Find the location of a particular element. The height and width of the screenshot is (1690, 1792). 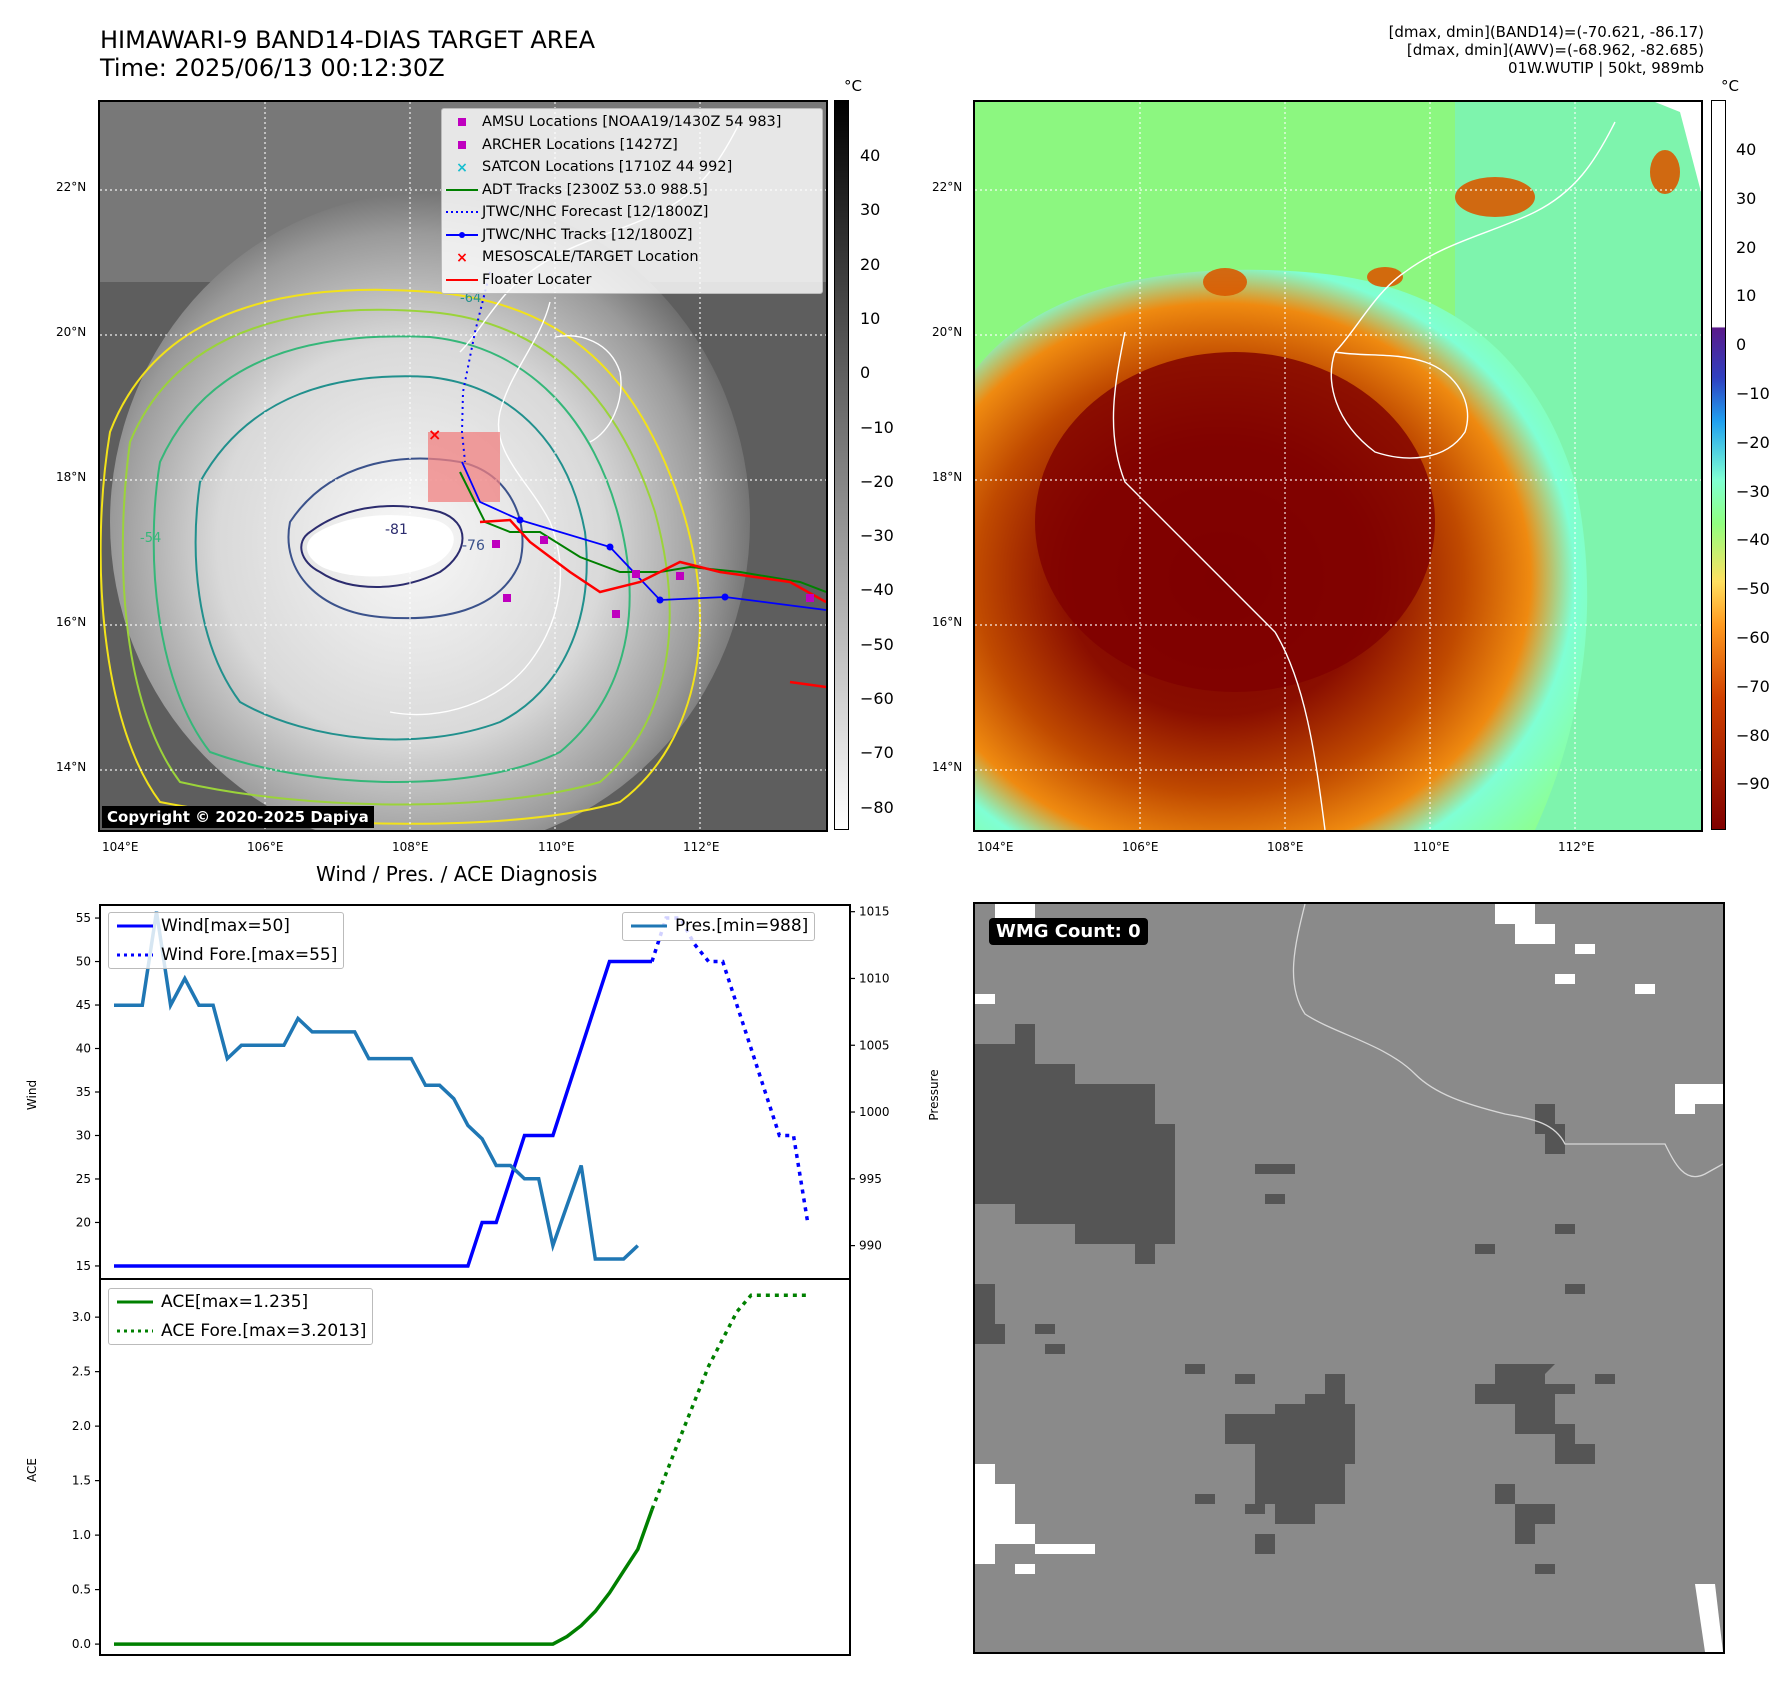

map-legend-label: ADT Tracks [2300Z 53.0 988.5] is located at coordinates (595, 189).